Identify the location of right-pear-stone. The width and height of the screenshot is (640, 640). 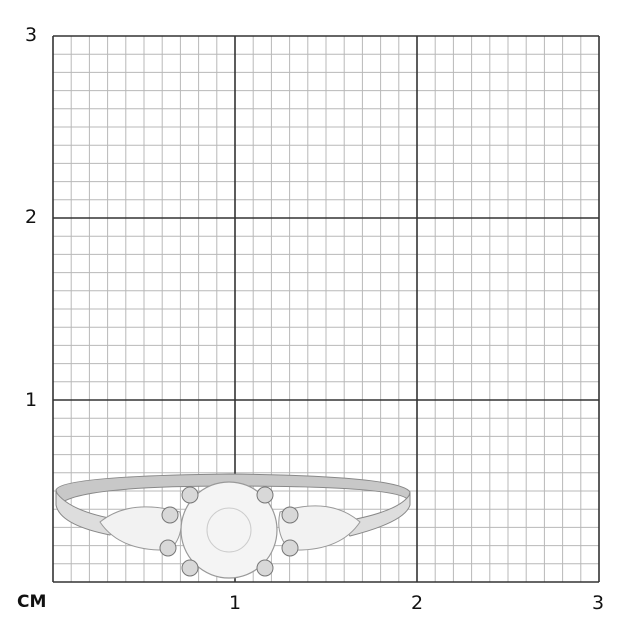
(319, 528).